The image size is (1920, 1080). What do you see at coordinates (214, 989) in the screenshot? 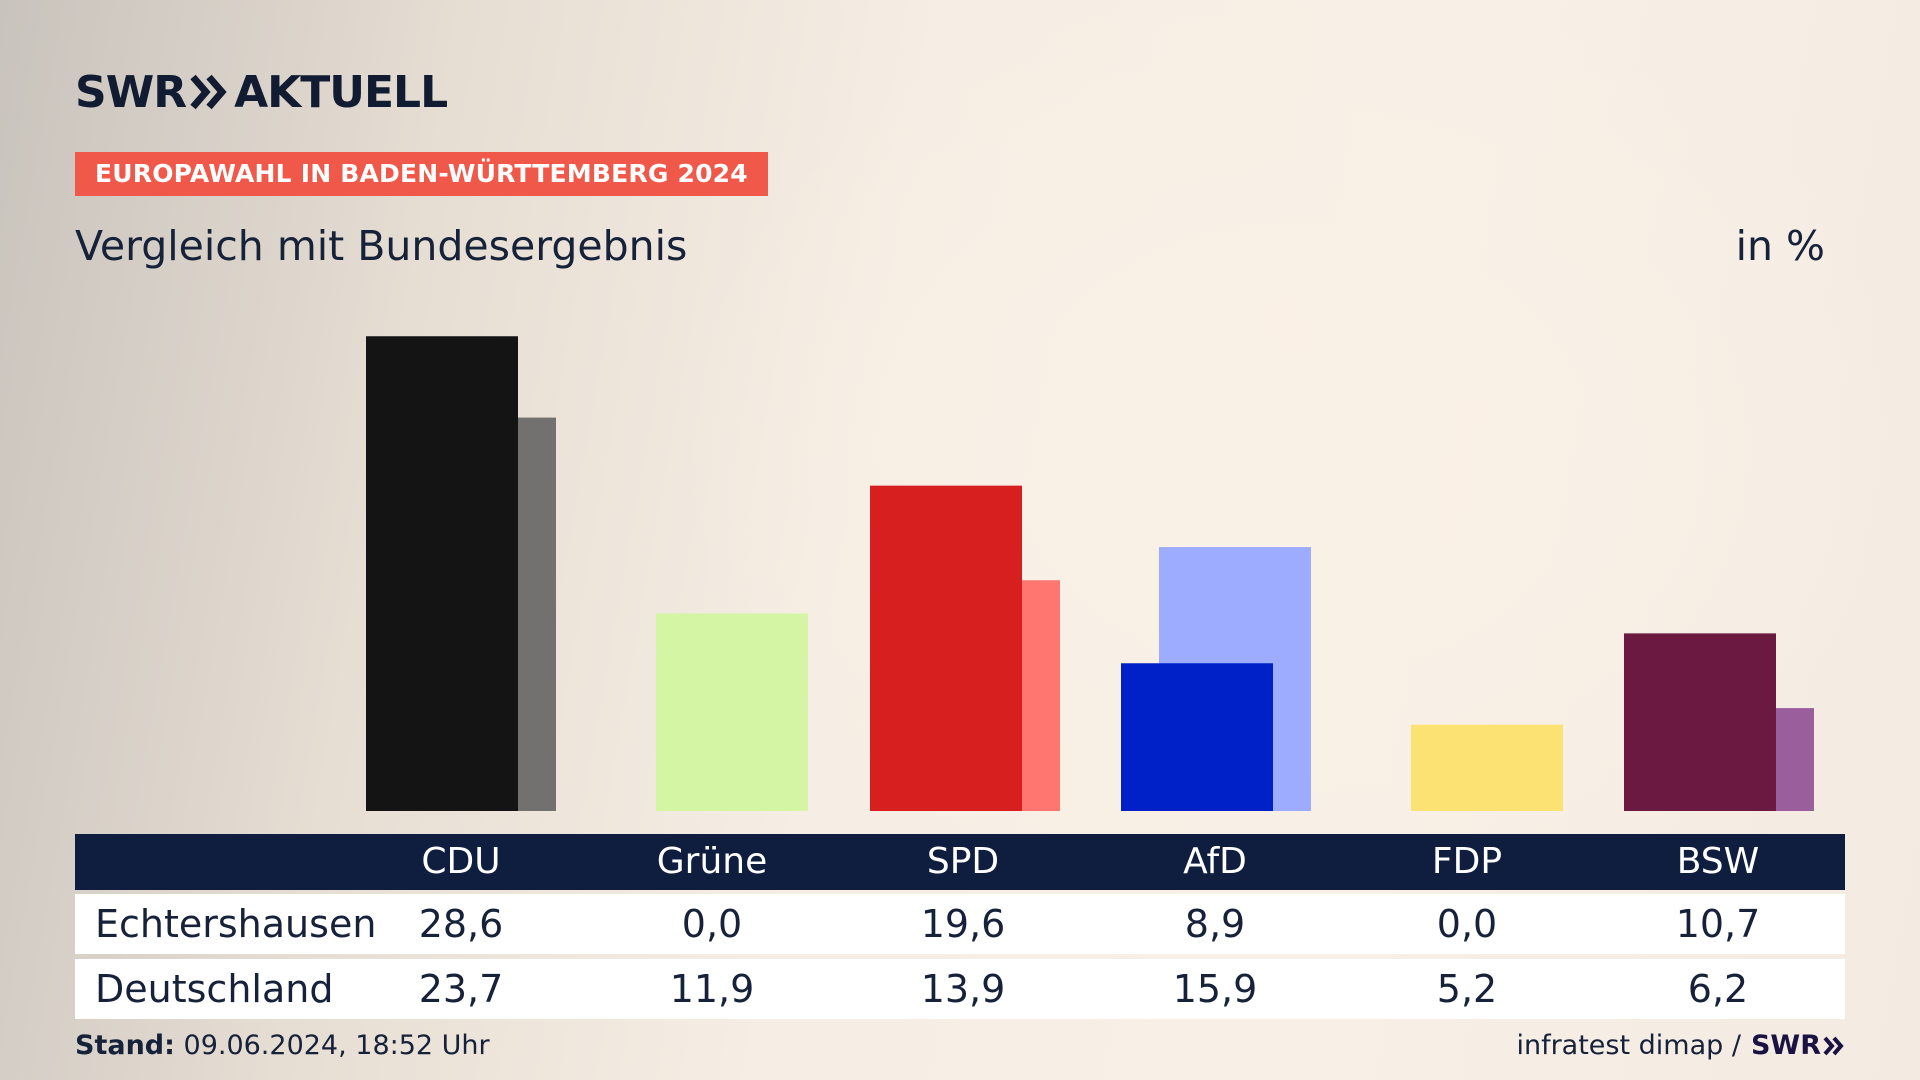
I see `row-label: Deutschland` at bounding box center [214, 989].